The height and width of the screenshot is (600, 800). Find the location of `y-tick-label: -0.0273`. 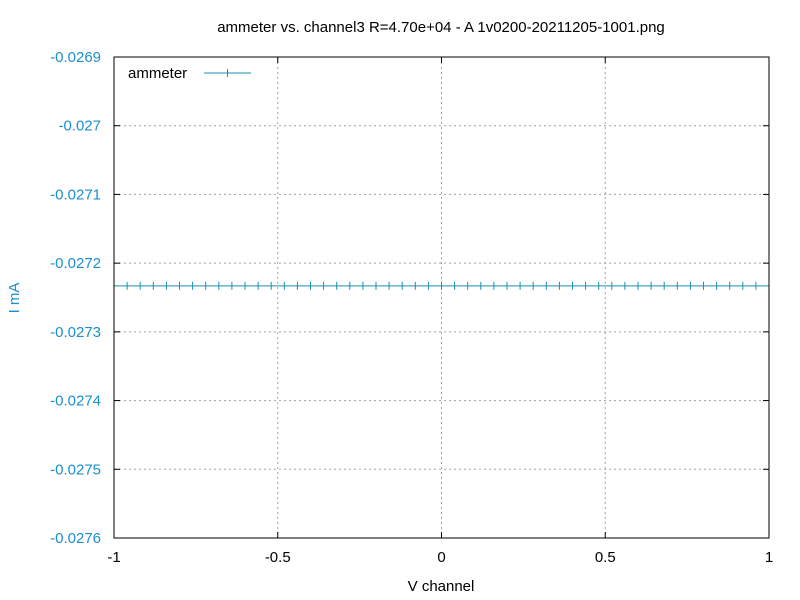

y-tick-label: -0.0273 is located at coordinates (75, 332).